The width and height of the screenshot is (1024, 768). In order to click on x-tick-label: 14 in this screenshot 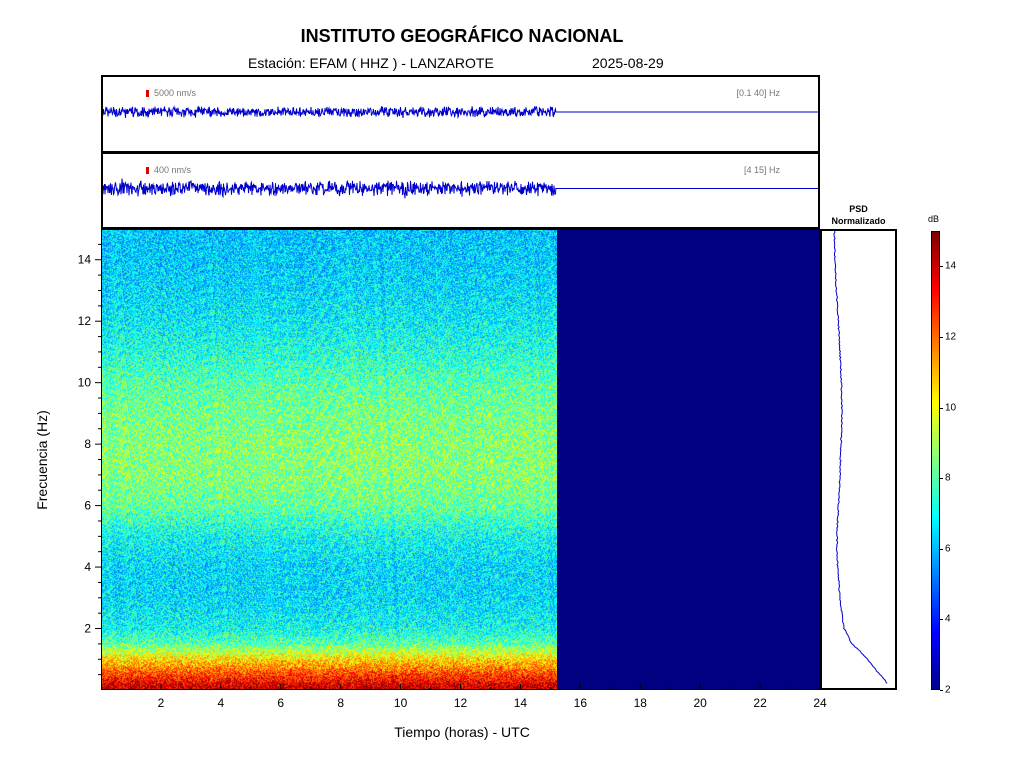, I will do `click(521, 703)`.